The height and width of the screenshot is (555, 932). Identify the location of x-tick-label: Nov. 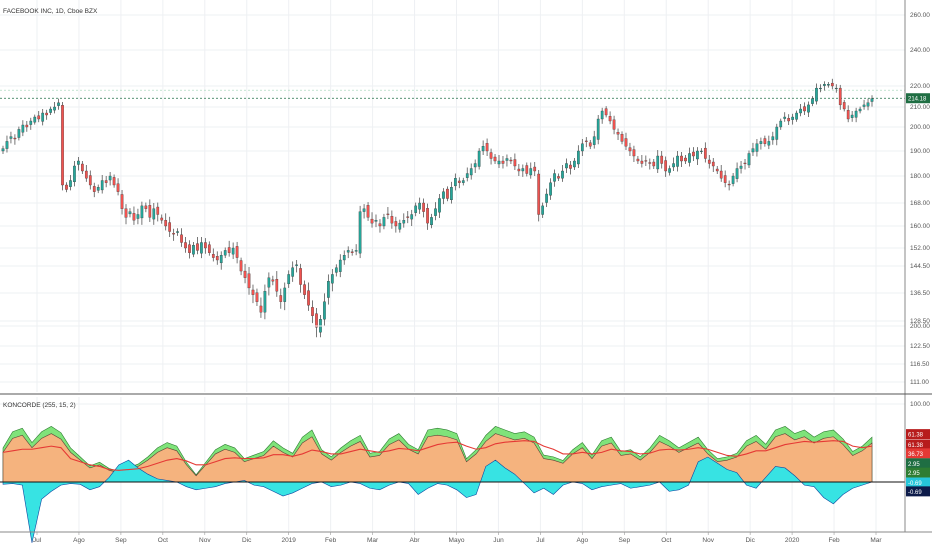
(205, 540).